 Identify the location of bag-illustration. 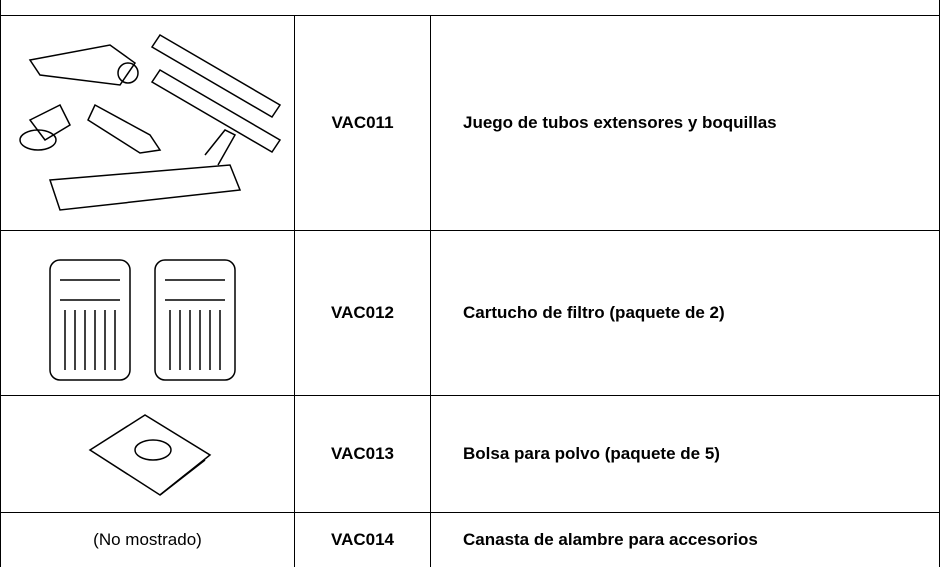
(150, 455).